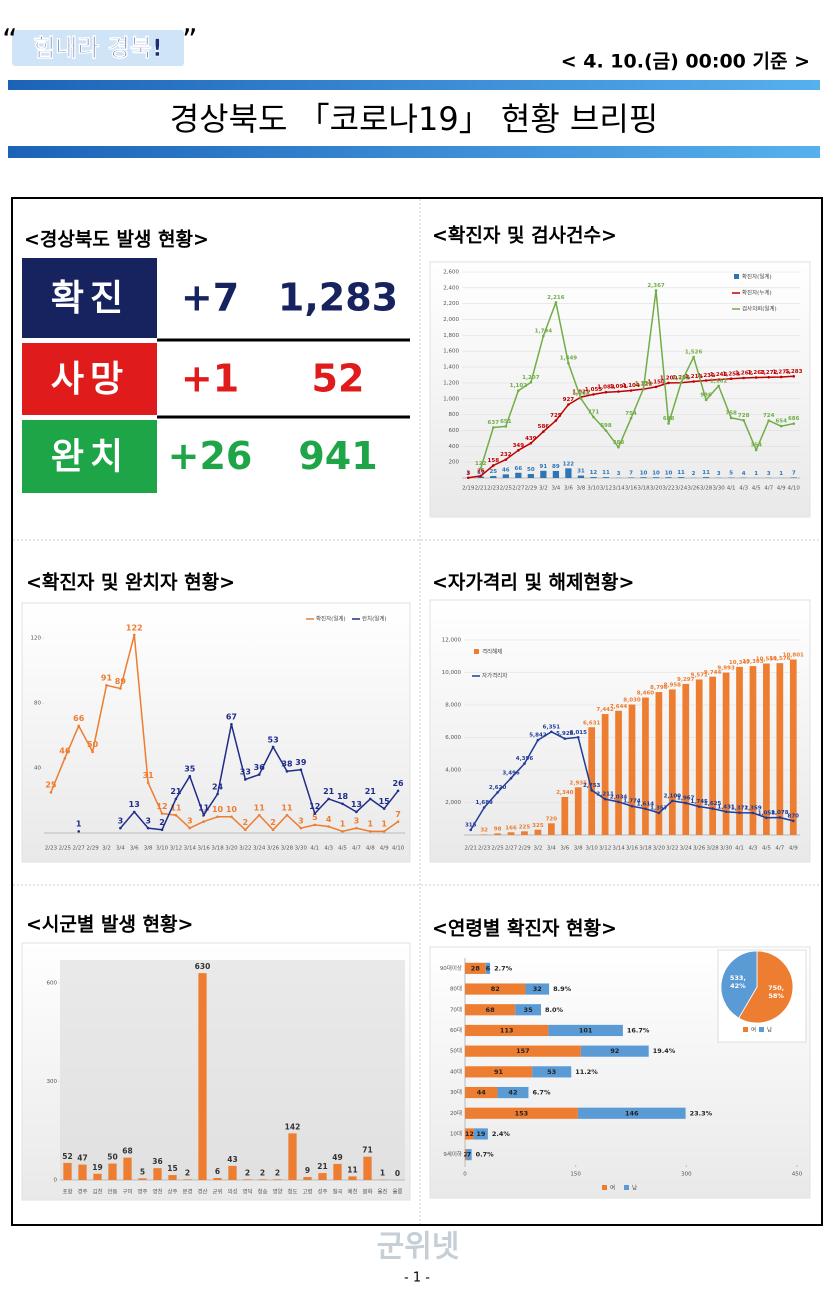 The width and height of the screenshot is (835, 1291). Describe the element at coordinates (337, 456) in the screenshot. I see `total: 941` at that location.